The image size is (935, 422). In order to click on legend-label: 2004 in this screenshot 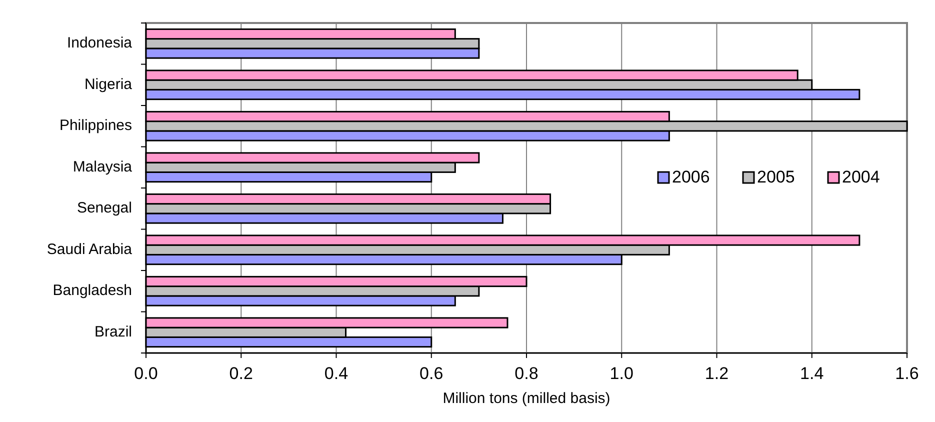, I will do `click(861, 176)`.